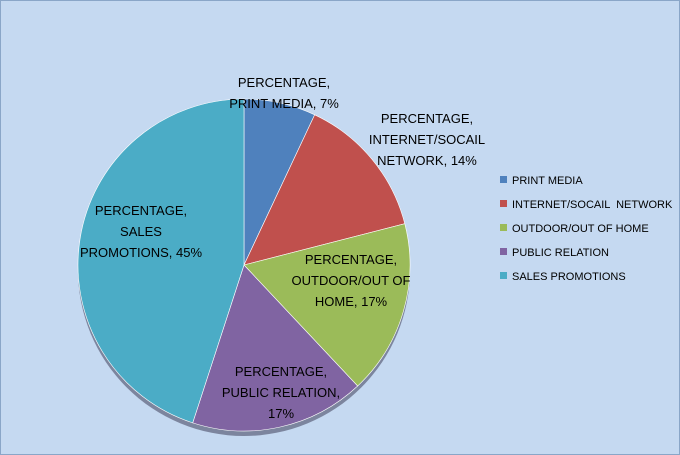 The height and width of the screenshot is (455, 680). Describe the element at coordinates (503, 179) in the screenshot. I see `legend-swatch-print-media` at that location.